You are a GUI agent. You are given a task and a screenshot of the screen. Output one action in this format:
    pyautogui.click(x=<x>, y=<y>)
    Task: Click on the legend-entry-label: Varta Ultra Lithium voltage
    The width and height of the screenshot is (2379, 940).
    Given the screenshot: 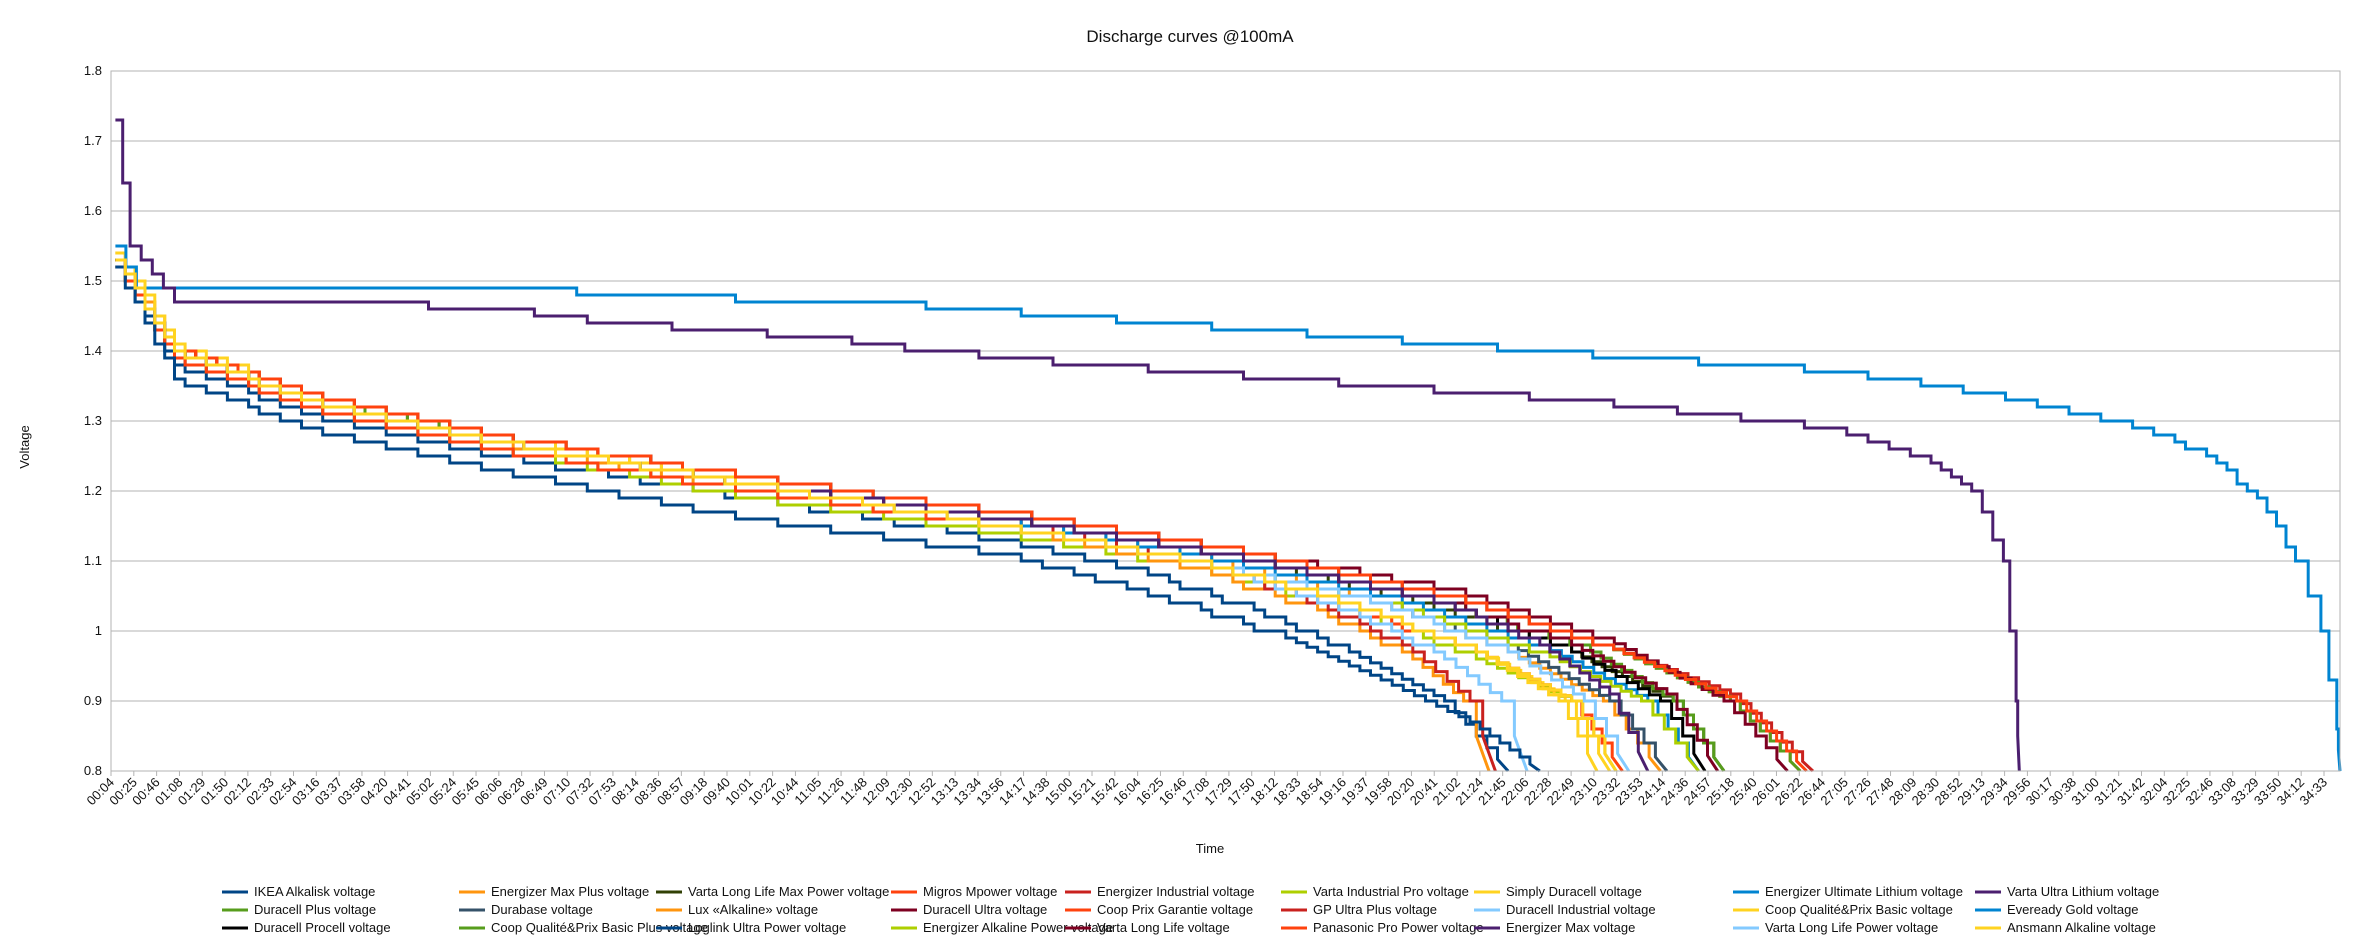 What is the action you would take?
    pyautogui.click(x=2083, y=891)
    